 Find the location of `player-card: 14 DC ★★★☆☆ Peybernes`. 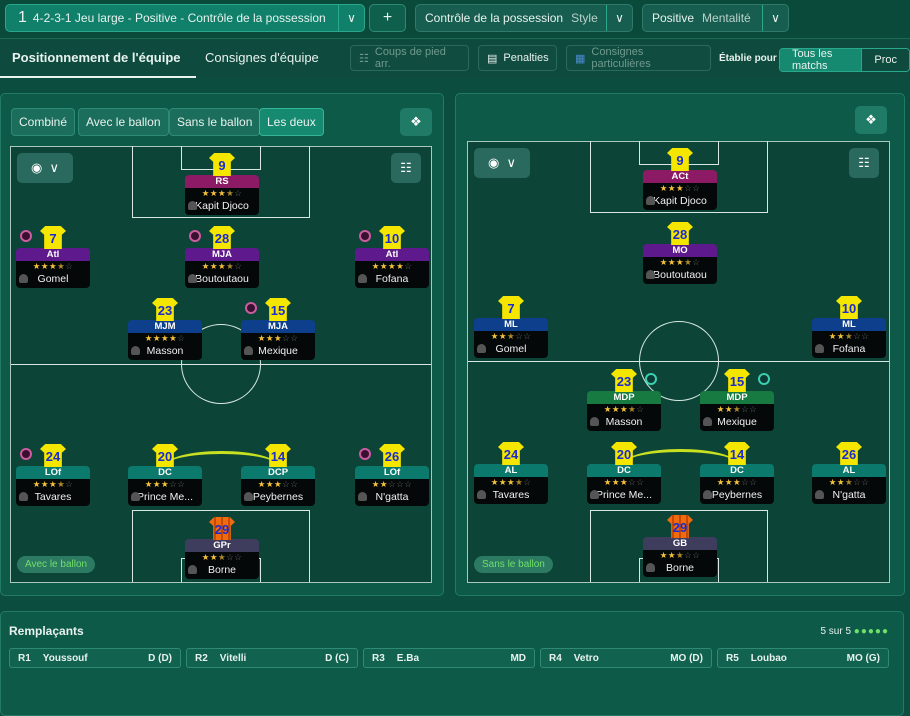

player-card: 14 DC ★★★☆☆ Peybernes is located at coordinates (737, 473).